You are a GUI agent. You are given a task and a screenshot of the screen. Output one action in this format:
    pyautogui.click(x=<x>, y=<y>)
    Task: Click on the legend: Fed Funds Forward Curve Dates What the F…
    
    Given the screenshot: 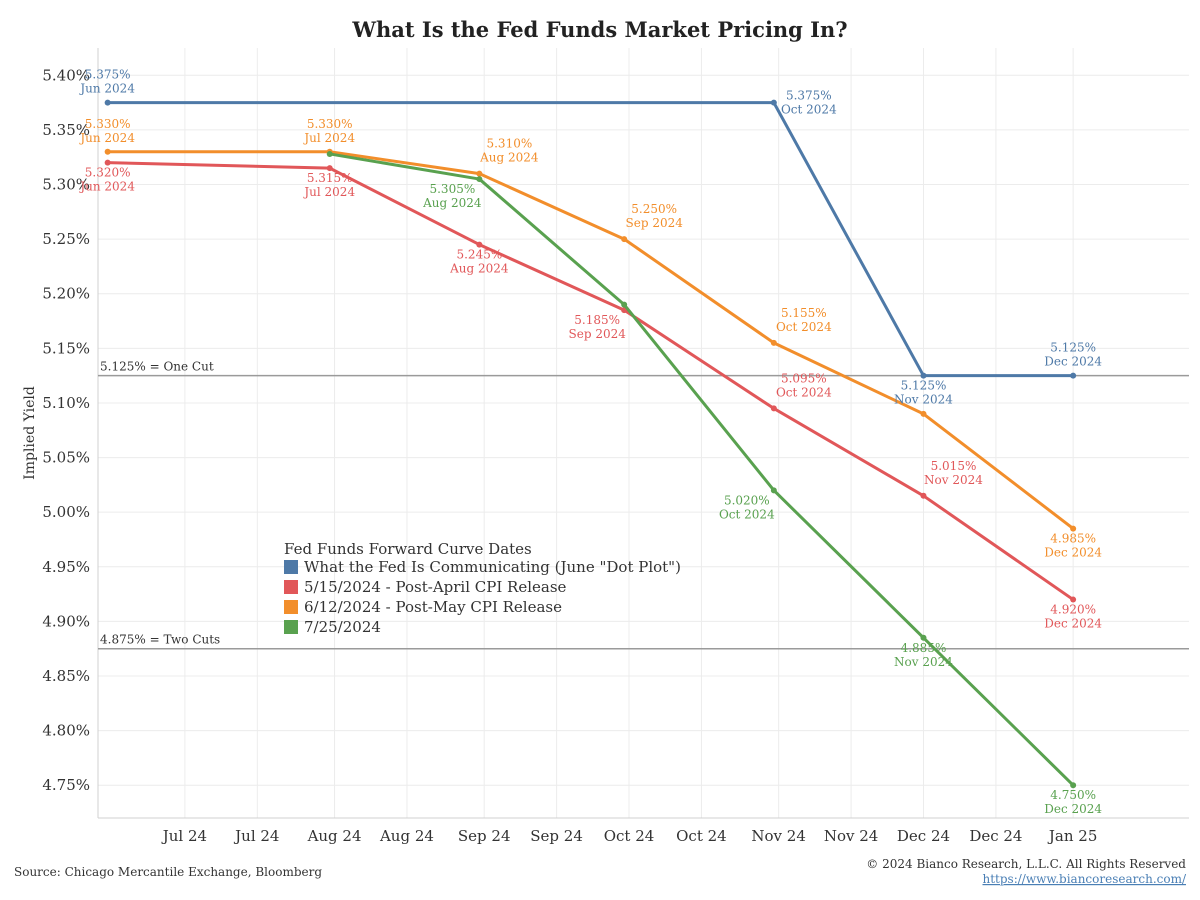 What is the action you would take?
    pyautogui.click(x=482, y=588)
    